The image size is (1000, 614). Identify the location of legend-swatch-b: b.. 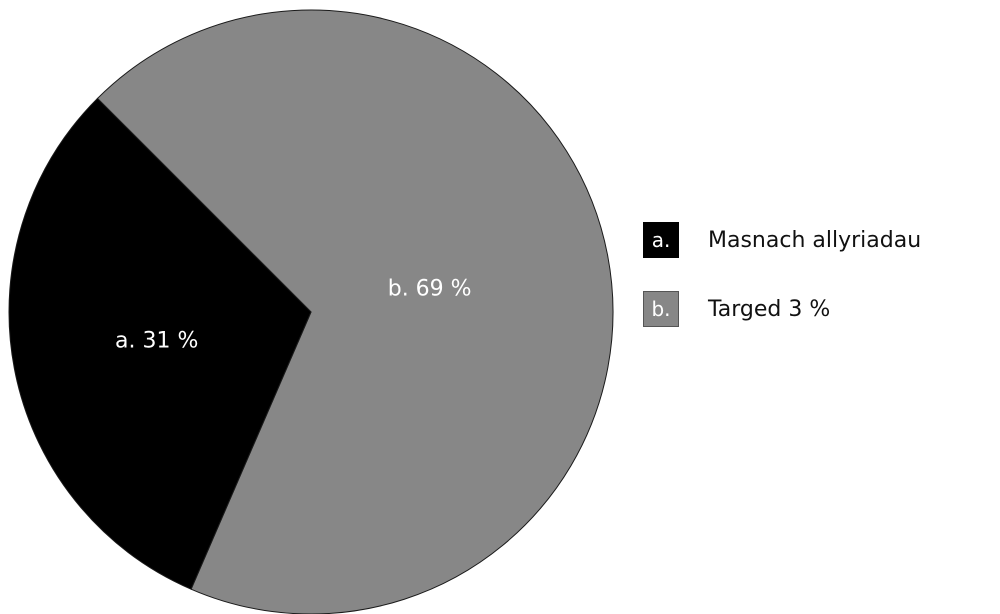
(661, 309).